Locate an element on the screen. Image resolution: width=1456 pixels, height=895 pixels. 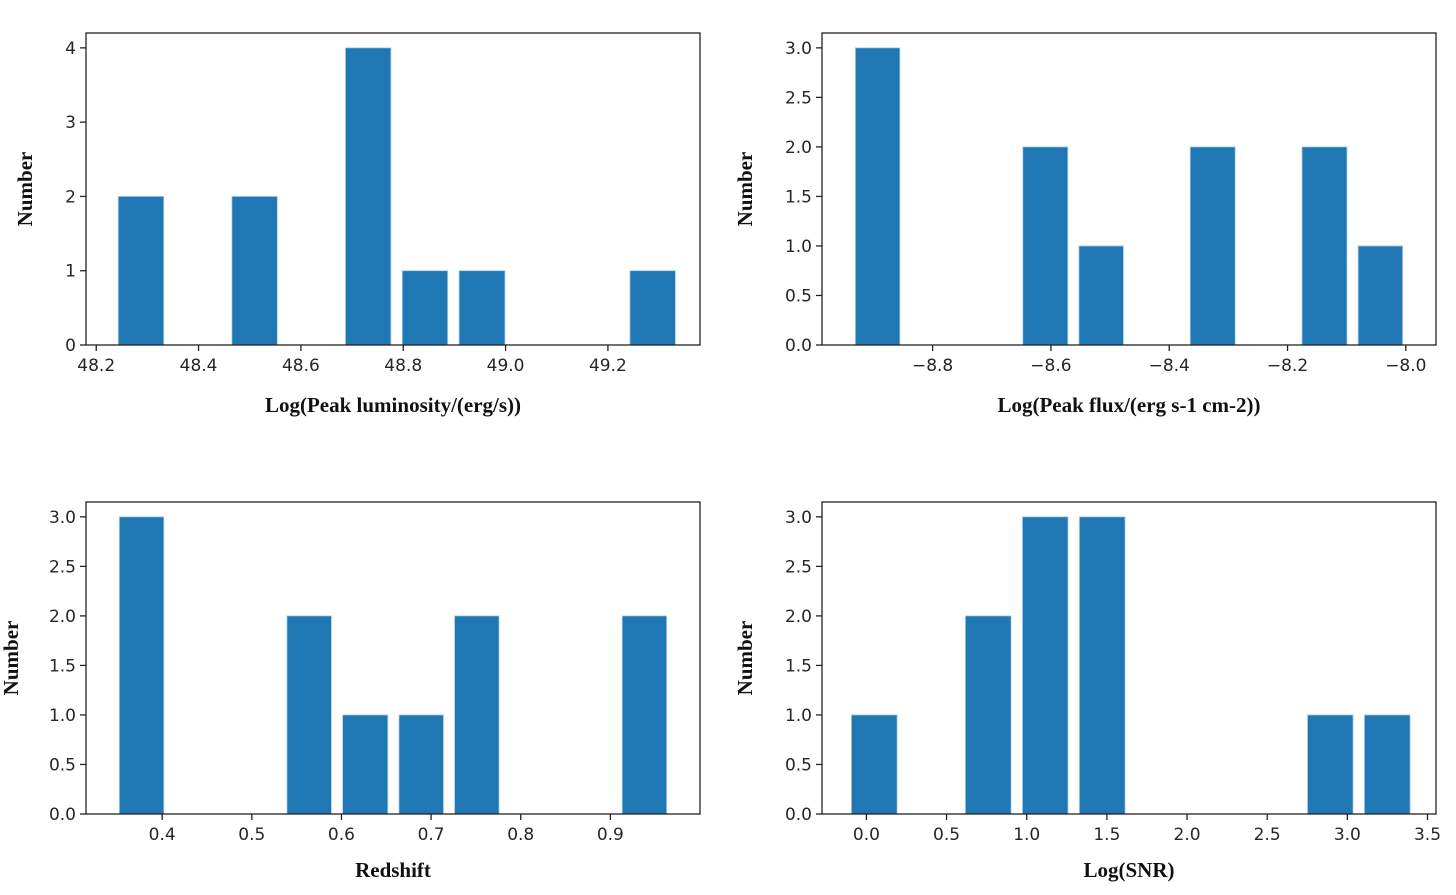
x-tick-label: 0.0 is located at coordinates (866, 835).